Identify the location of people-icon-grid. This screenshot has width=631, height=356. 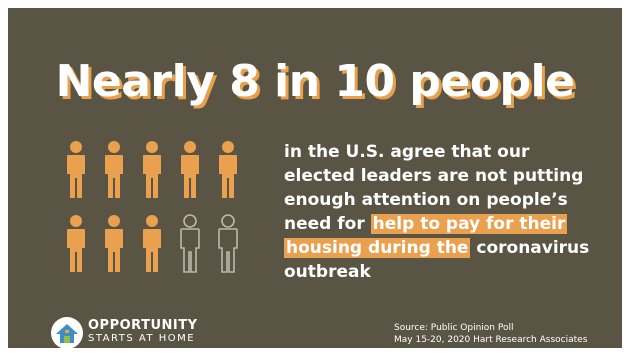
(159, 215).